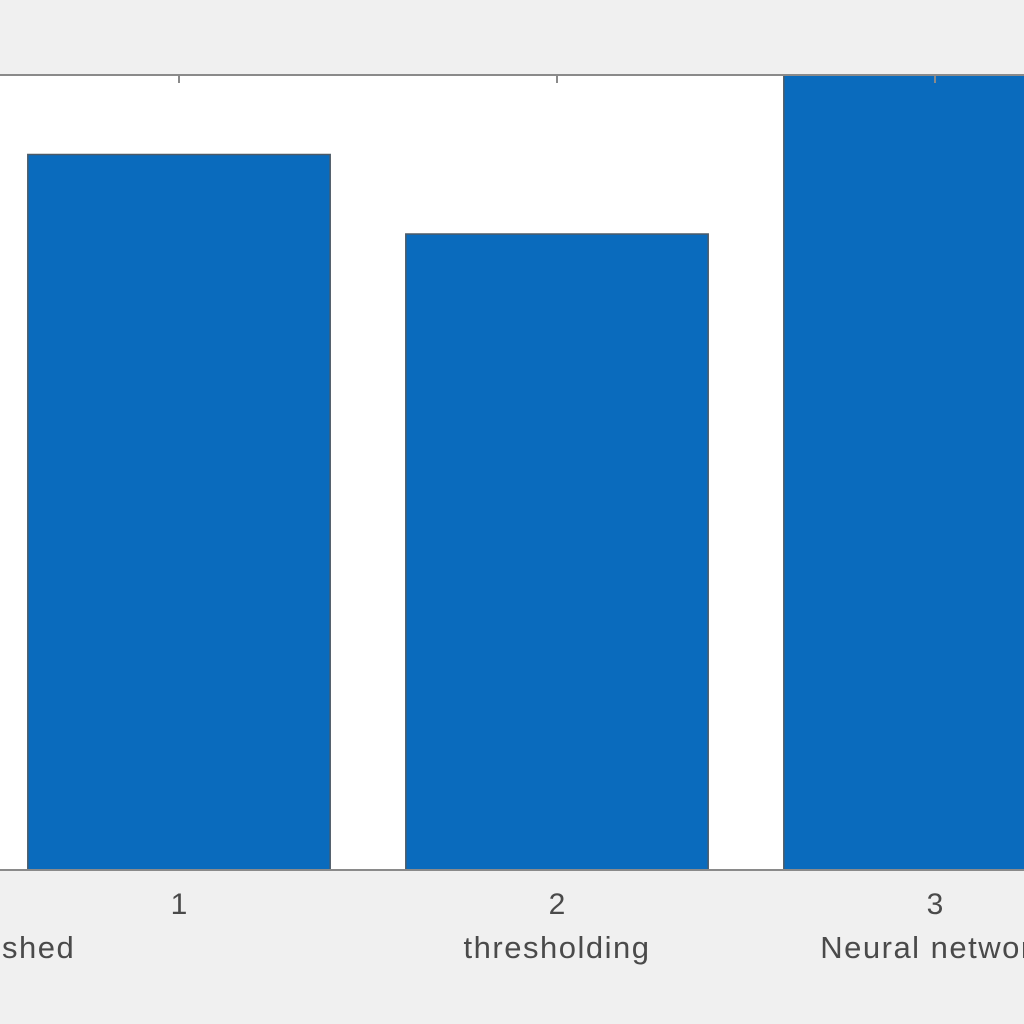 The width and height of the screenshot is (1024, 1024). Describe the element at coordinates (935, 904) in the screenshot. I see `x-tick-label-3: 3` at that location.